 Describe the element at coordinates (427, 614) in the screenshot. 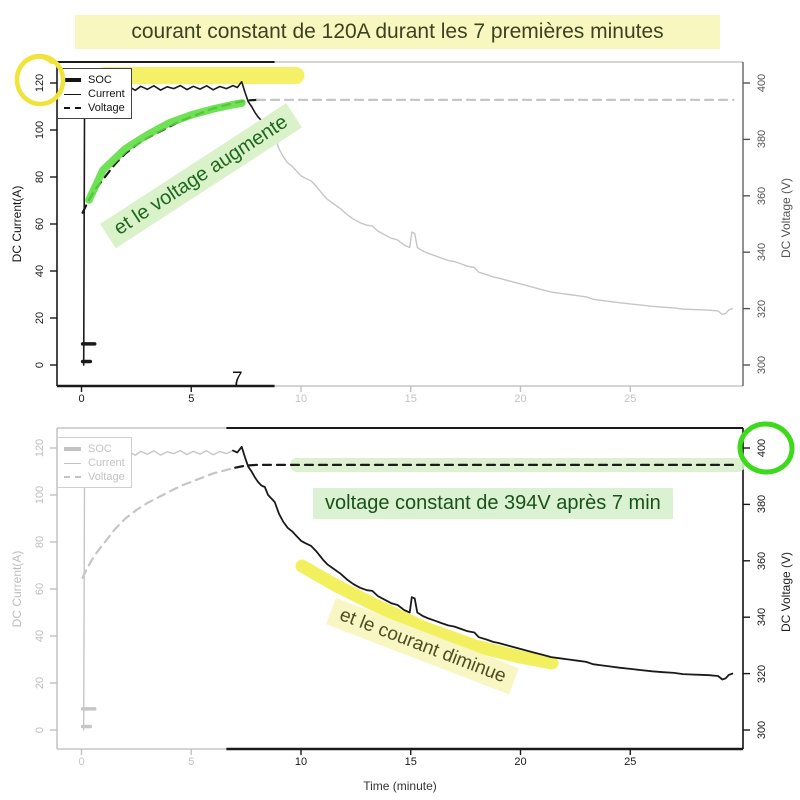

I see `yellow-marker-current-decrease` at that location.